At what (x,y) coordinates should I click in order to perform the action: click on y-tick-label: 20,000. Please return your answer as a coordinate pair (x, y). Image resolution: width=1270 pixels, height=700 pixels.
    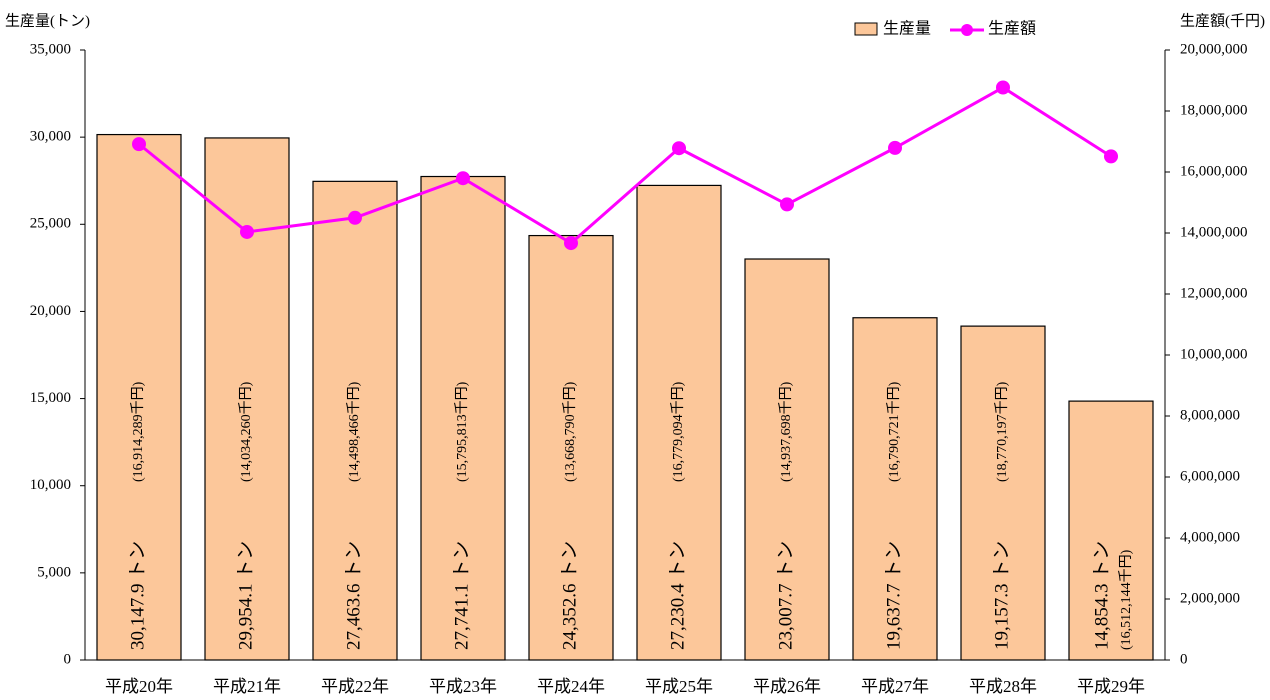
    Looking at the image, I should click on (50, 311).